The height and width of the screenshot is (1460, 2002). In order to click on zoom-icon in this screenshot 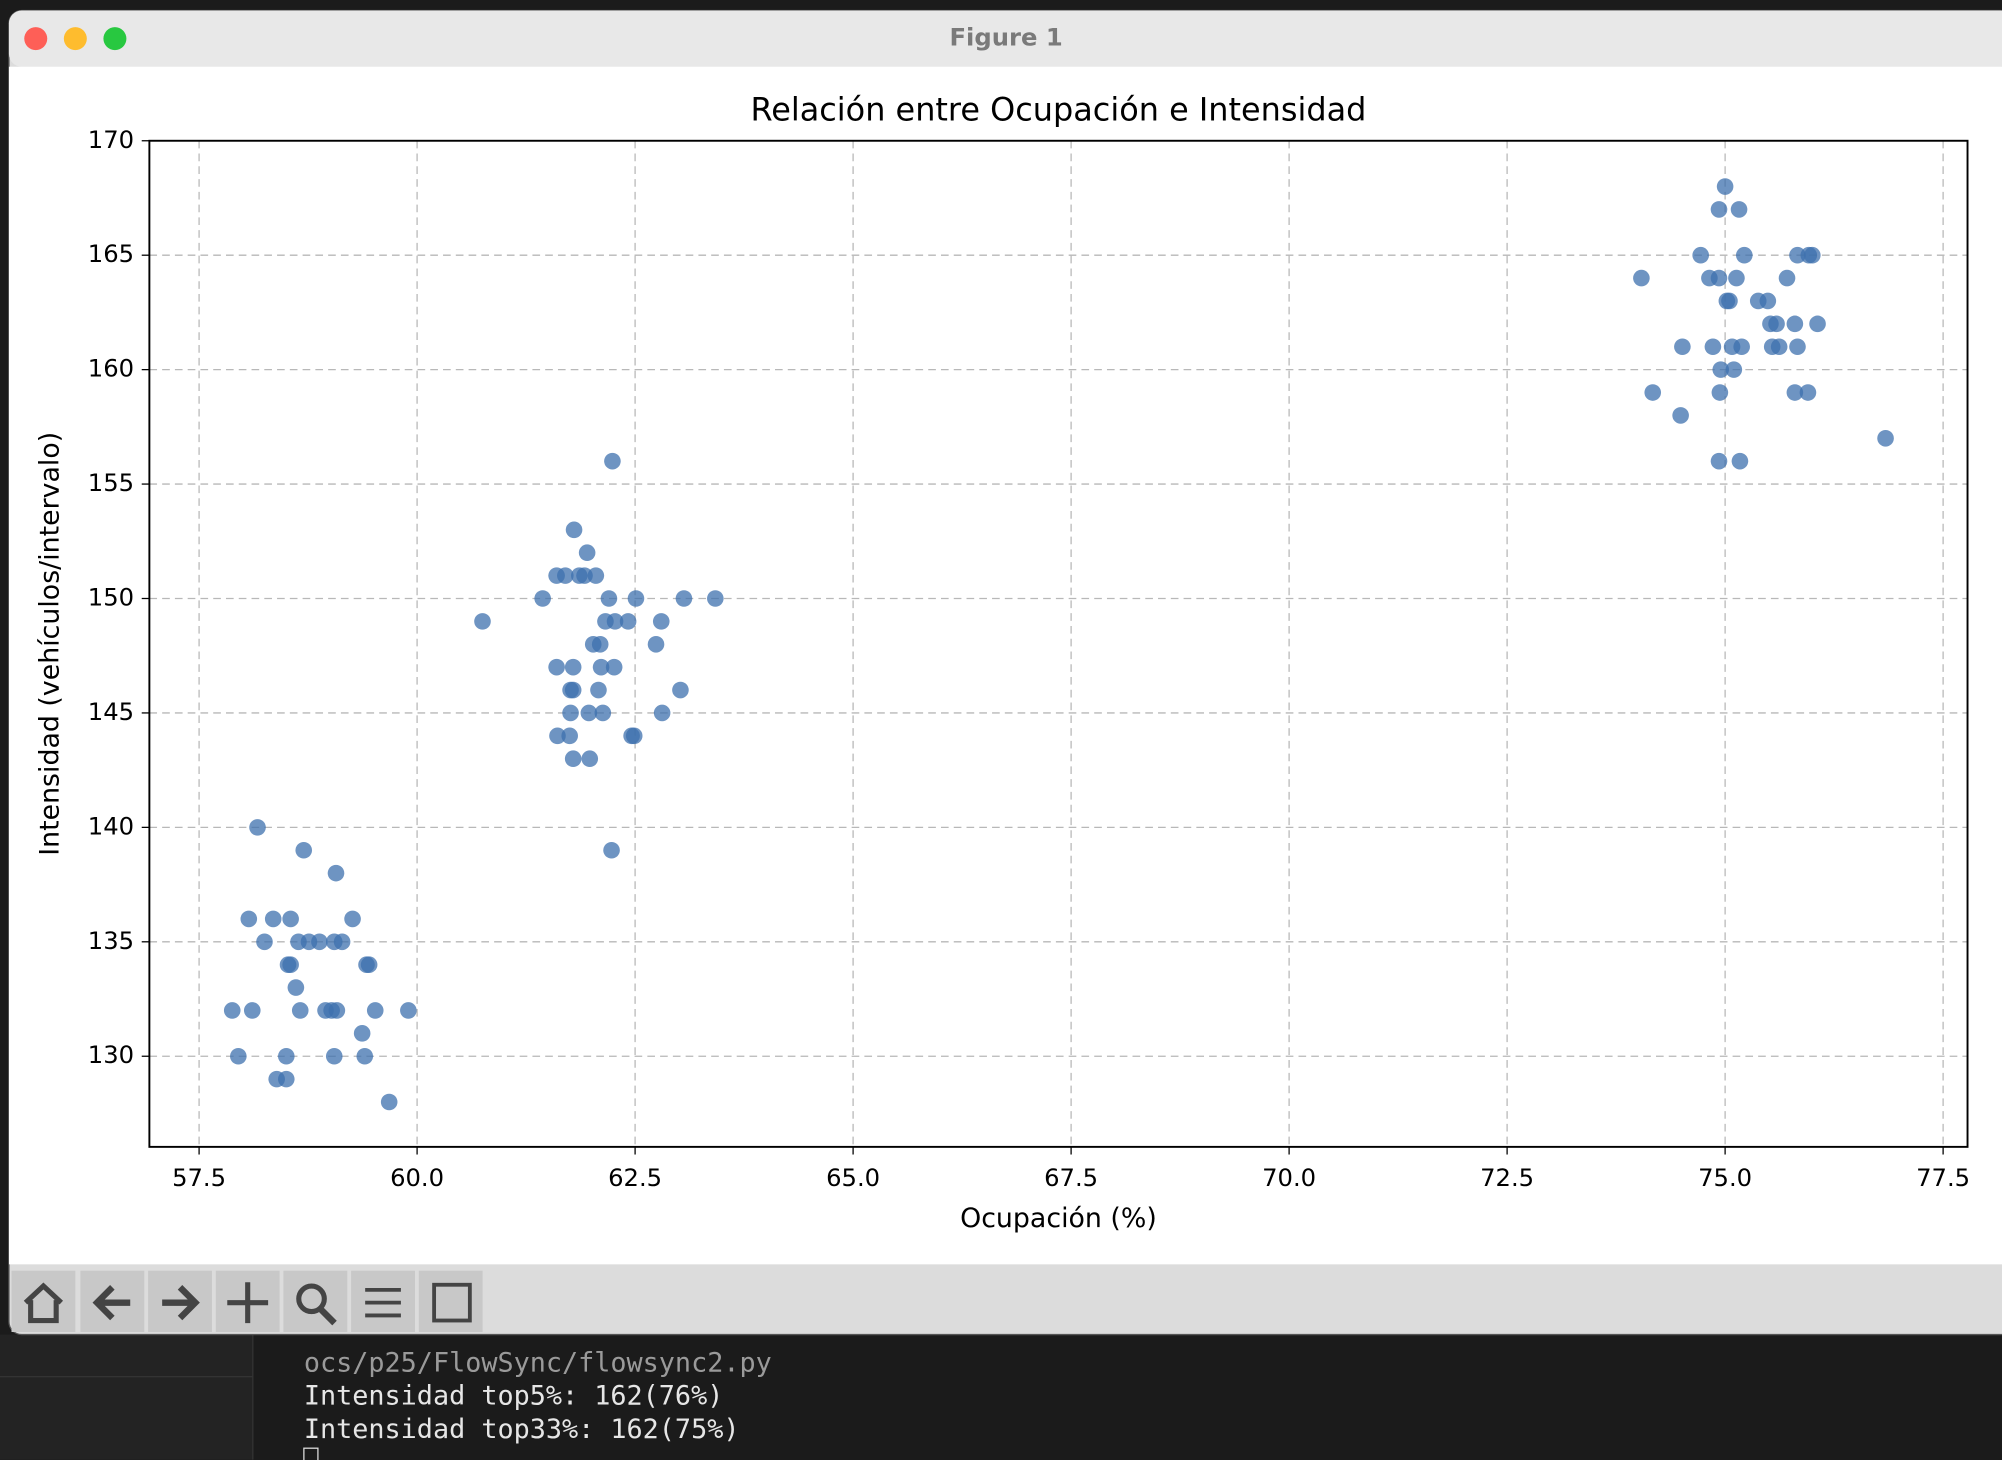, I will do `click(311, 1299)`.